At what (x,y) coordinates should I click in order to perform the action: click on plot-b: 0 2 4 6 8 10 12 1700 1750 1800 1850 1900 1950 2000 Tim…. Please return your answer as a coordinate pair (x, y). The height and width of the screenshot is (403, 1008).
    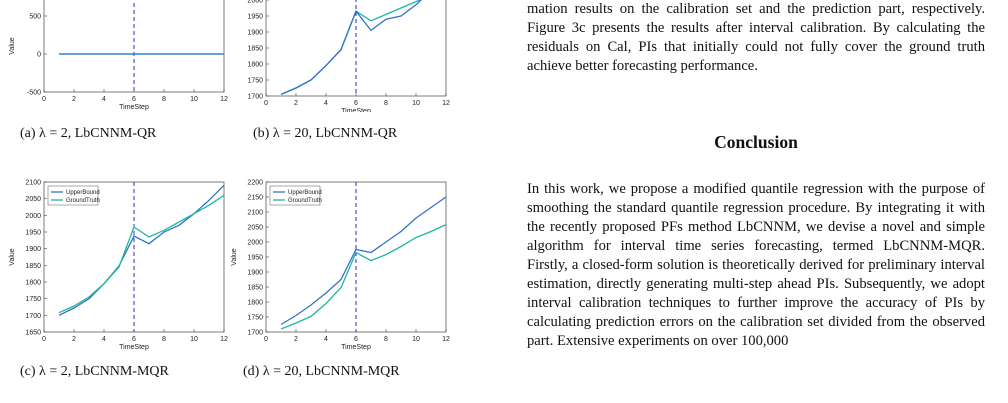
    Looking at the image, I should click on (348, 57).